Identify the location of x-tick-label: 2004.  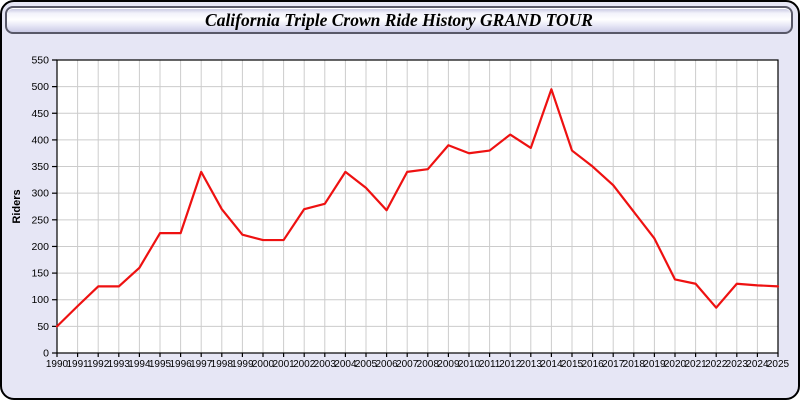
(345, 364).